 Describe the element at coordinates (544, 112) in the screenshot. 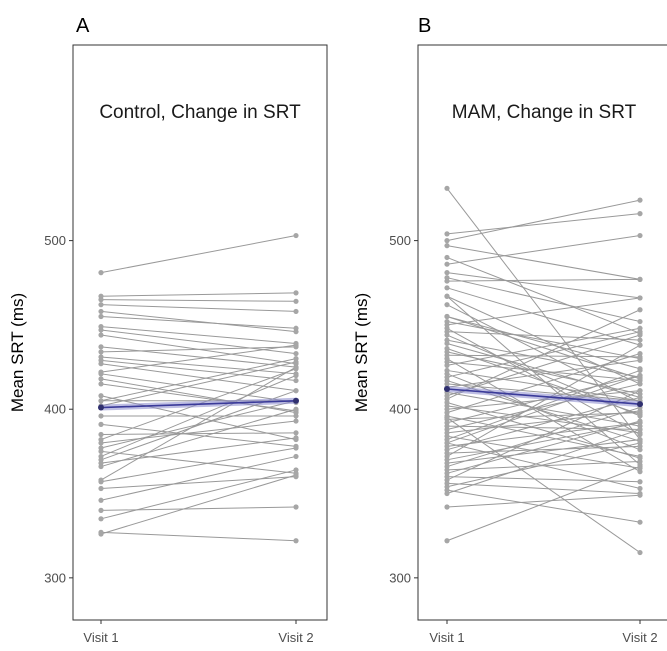

I see `panel-title: MAM, Change in SRT` at that location.